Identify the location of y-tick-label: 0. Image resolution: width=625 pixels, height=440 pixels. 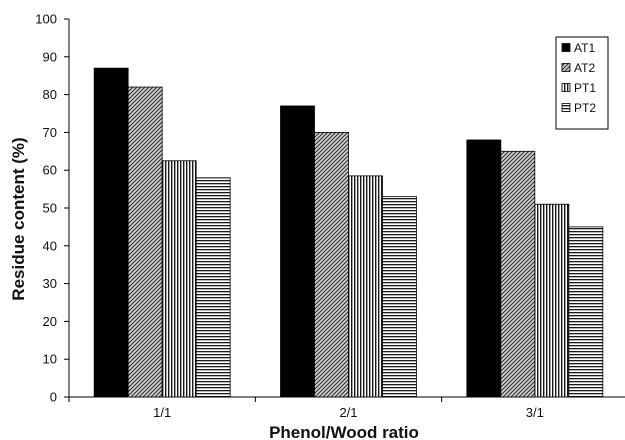
(53, 397).